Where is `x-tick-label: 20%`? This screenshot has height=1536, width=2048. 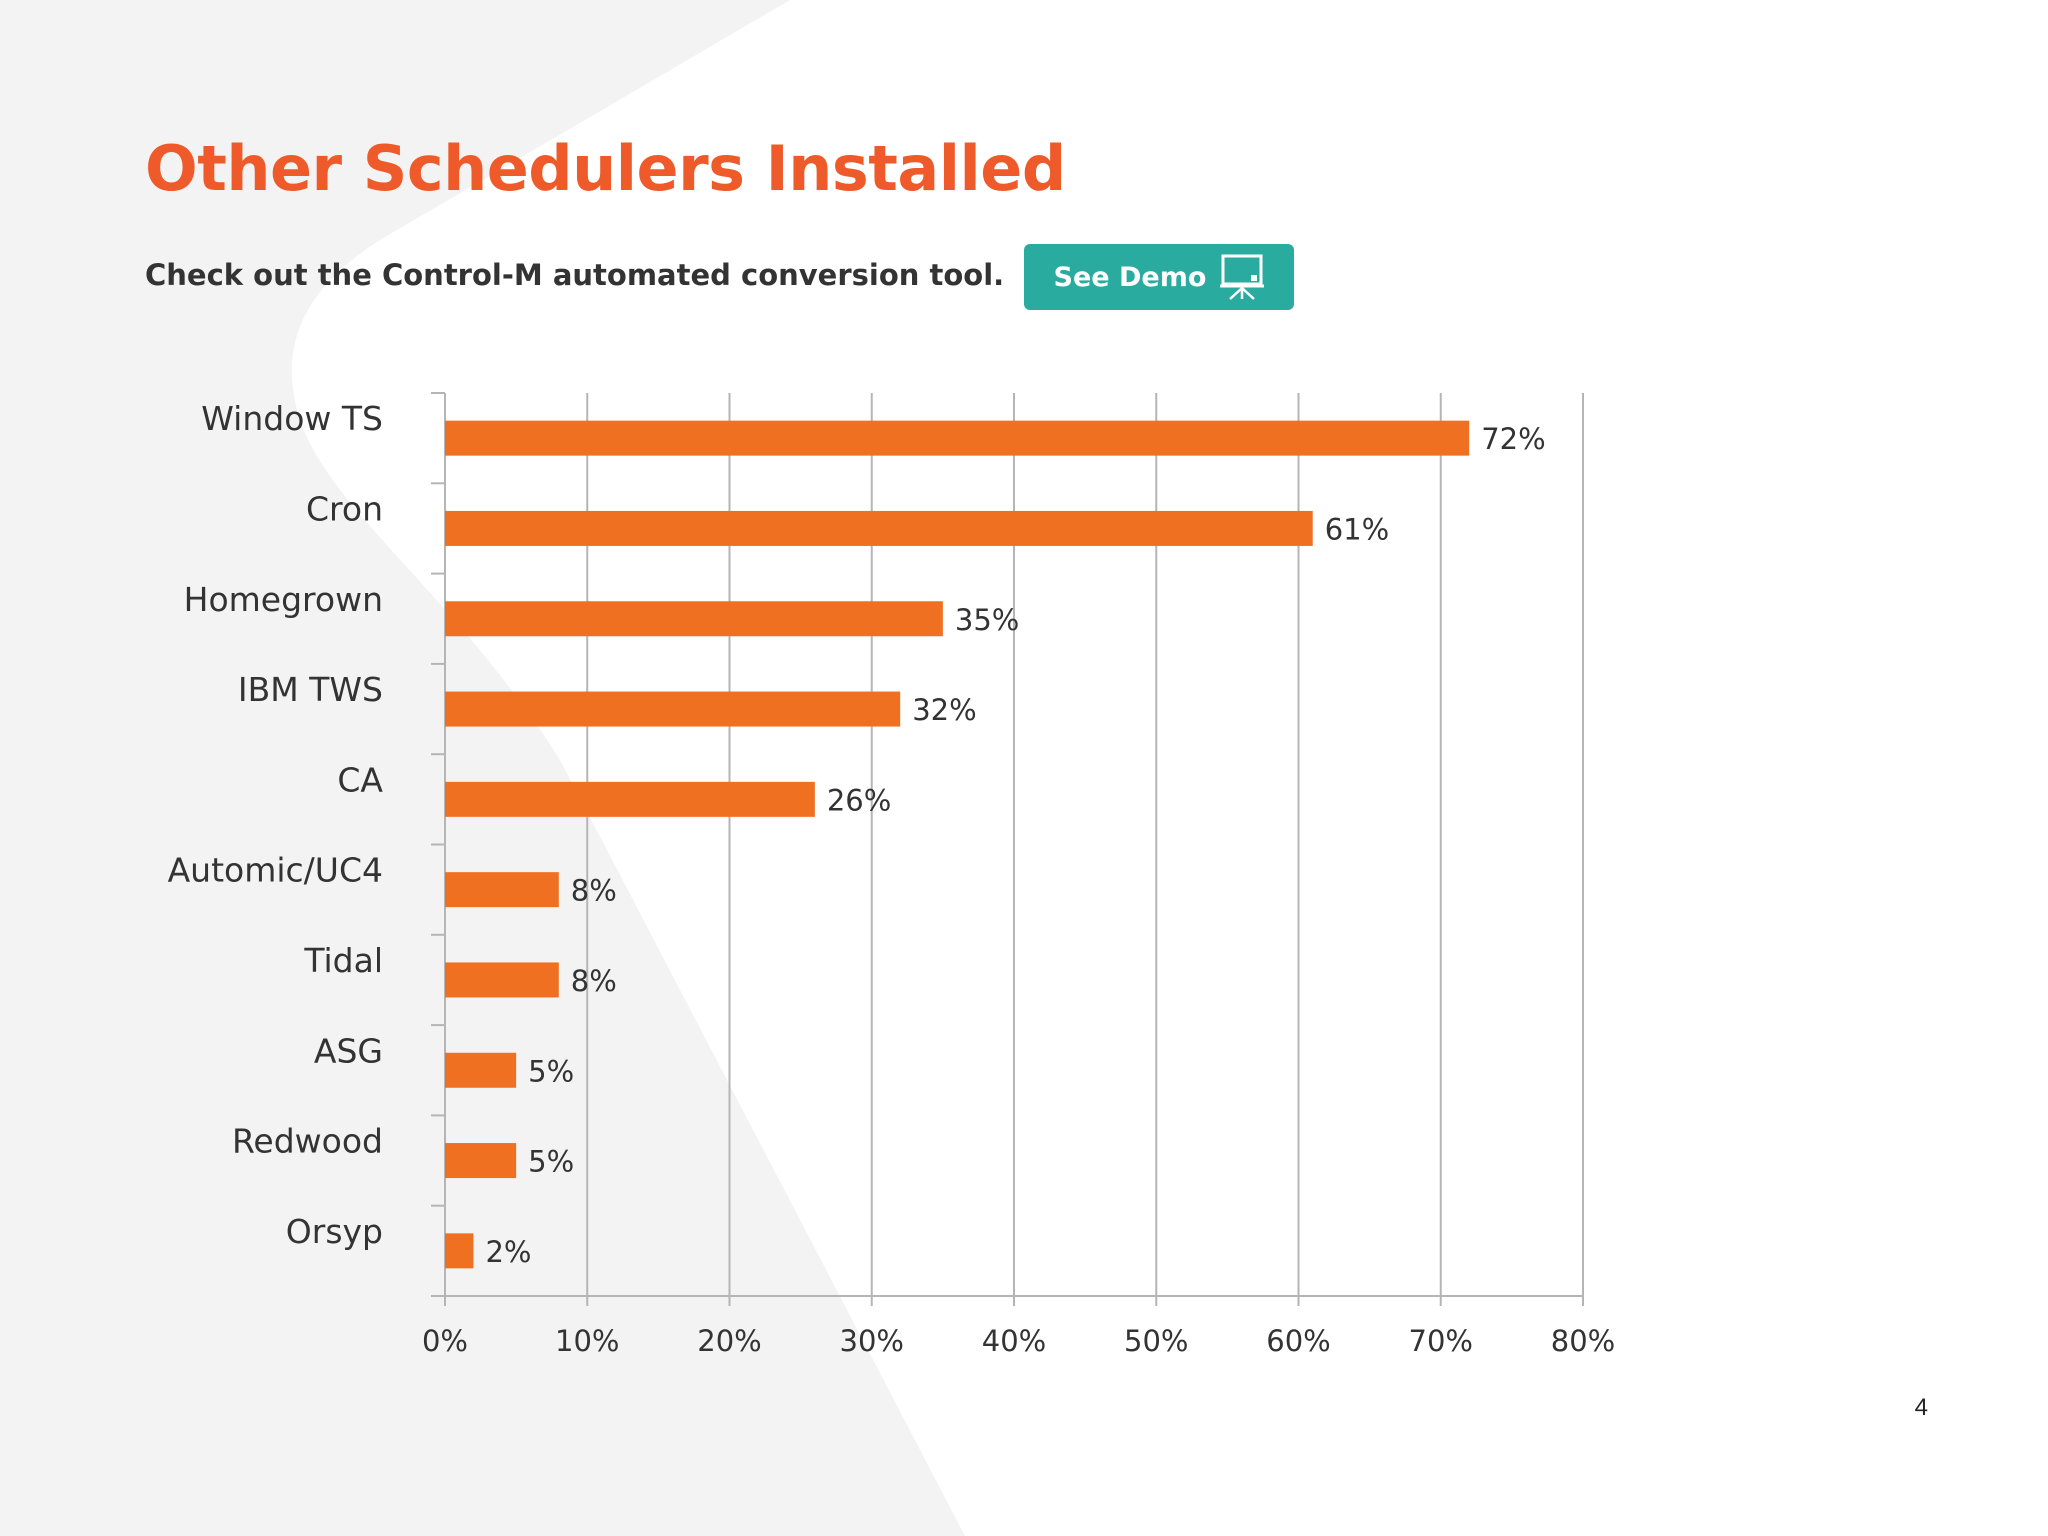
x-tick-label: 20% is located at coordinates (729, 1341).